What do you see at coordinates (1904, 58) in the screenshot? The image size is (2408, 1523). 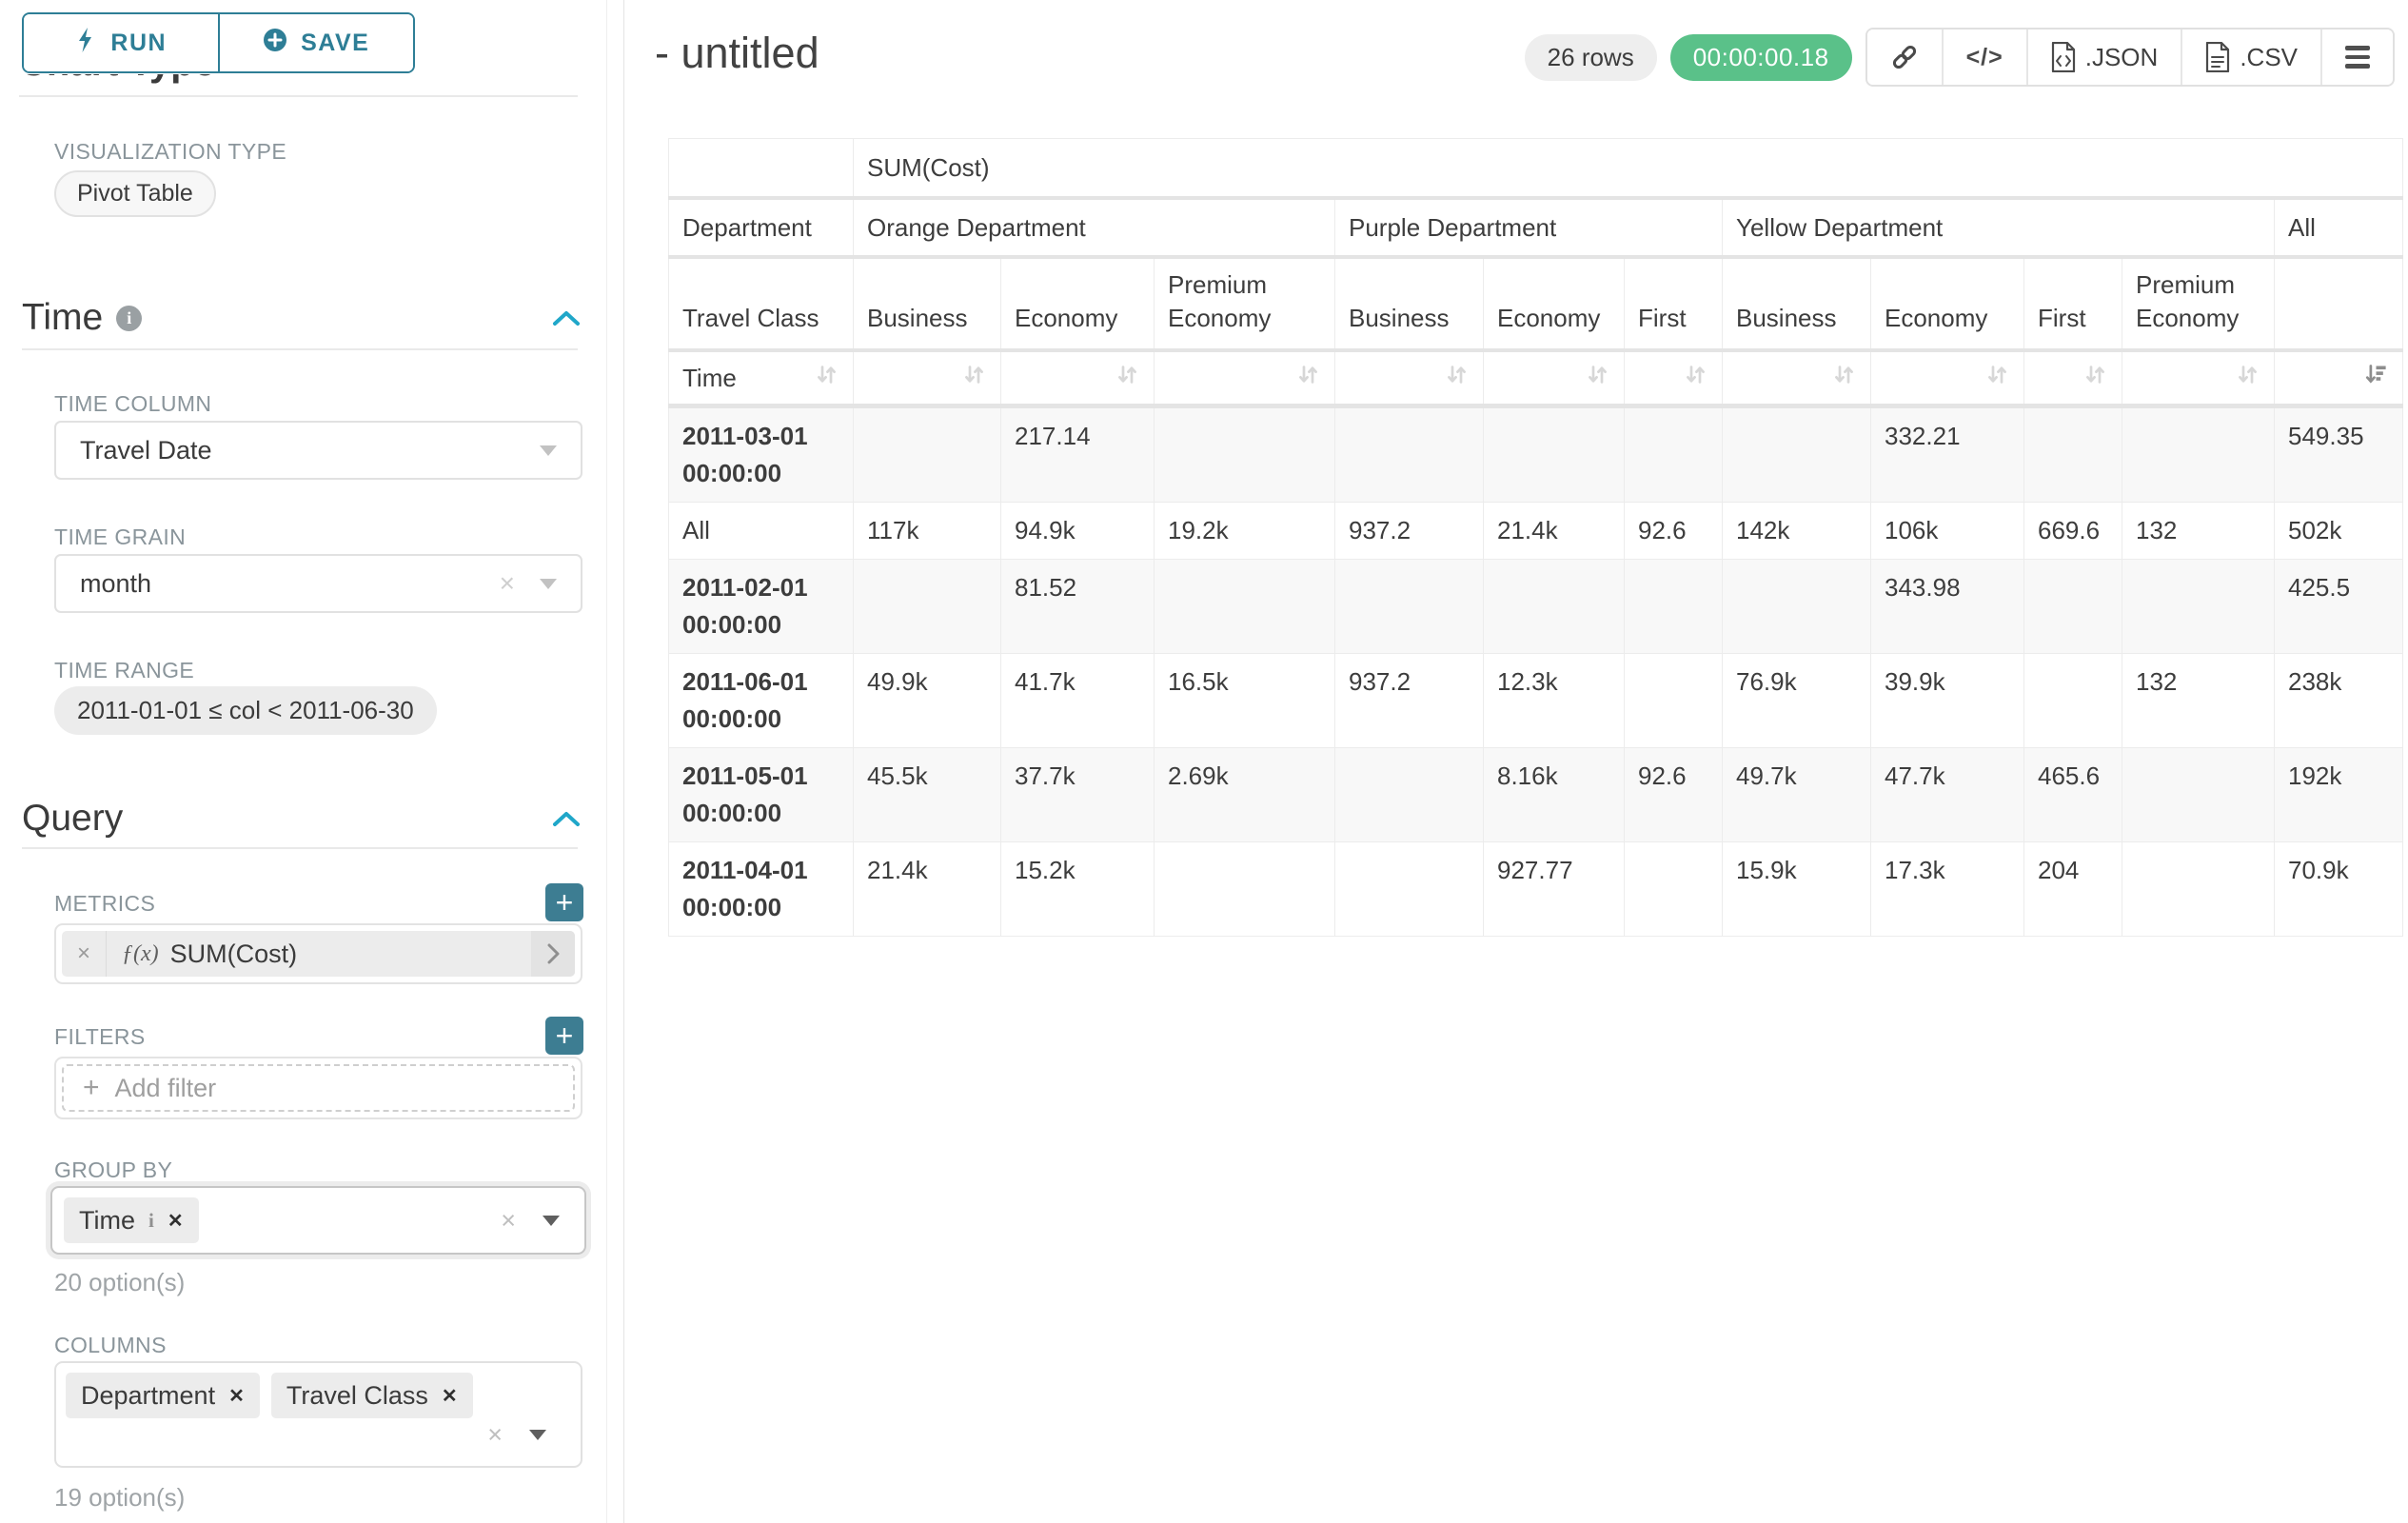 I see `share-link-button` at bounding box center [1904, 58].